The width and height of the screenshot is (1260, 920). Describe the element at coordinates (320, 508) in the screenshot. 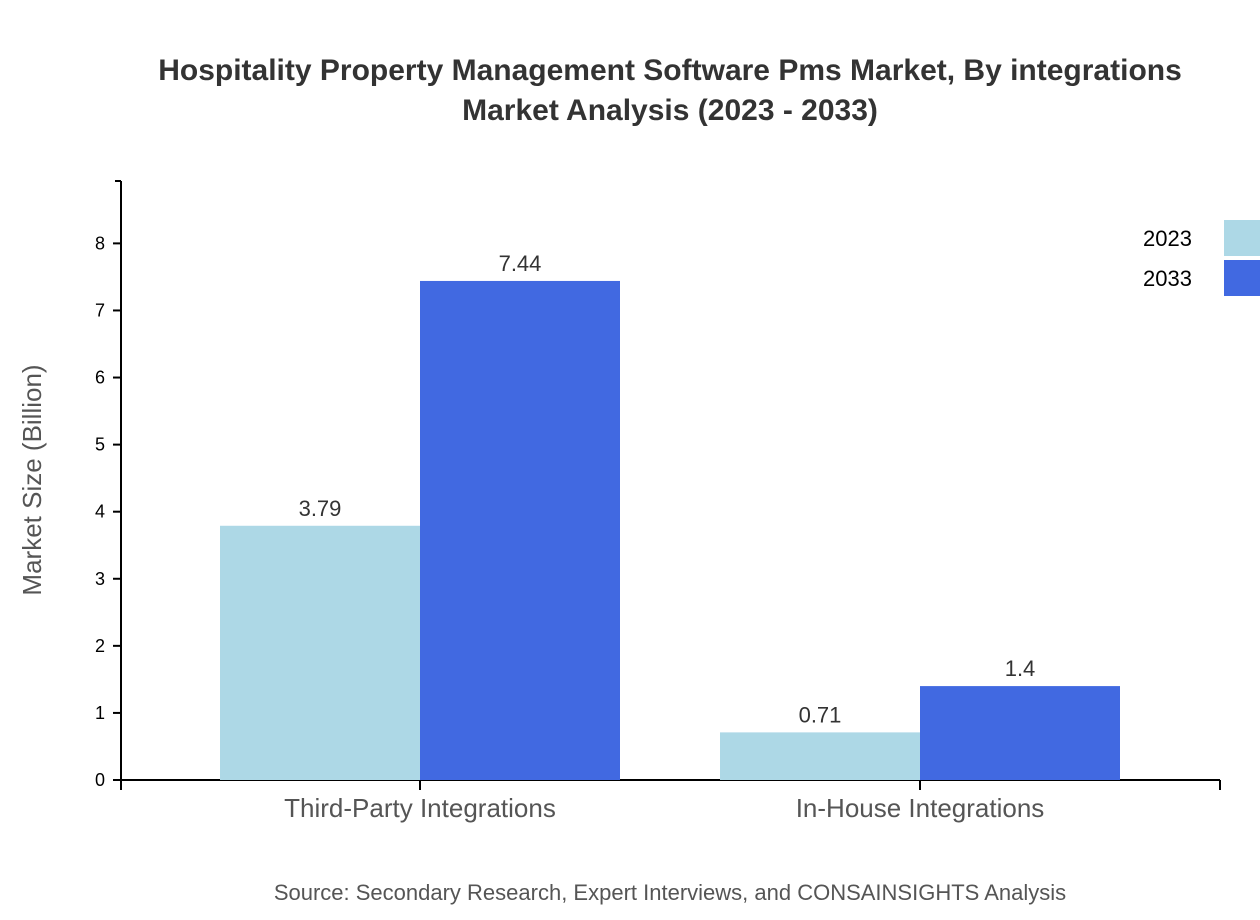

I see `data-label: 3.79` at that location.